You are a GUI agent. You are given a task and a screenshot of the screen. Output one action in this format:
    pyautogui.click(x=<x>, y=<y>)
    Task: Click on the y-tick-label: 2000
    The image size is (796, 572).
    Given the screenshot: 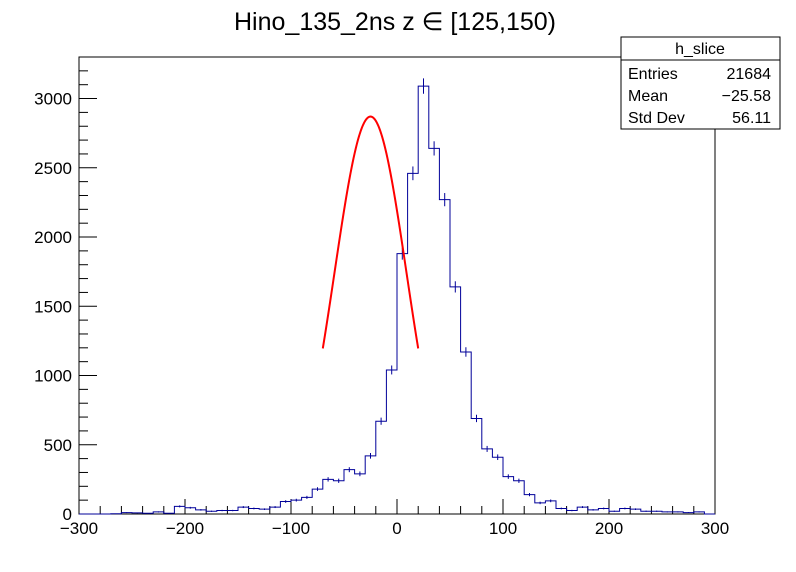 What is the action you would take?
    pyautogui.click(x=53, y=237)
    